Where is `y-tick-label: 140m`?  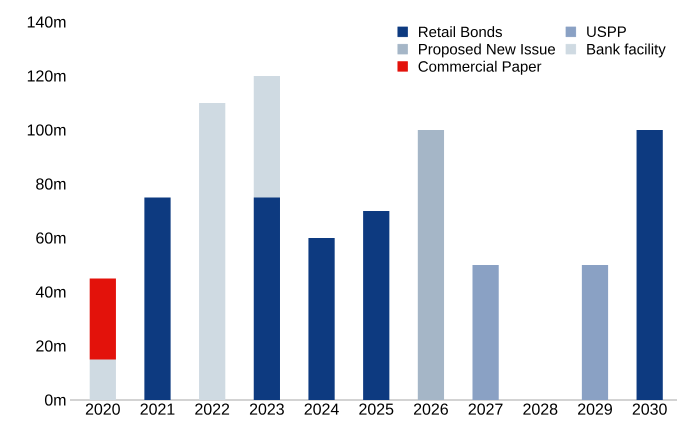 y-tick-label: 140m is located at coordinates (47, 22).